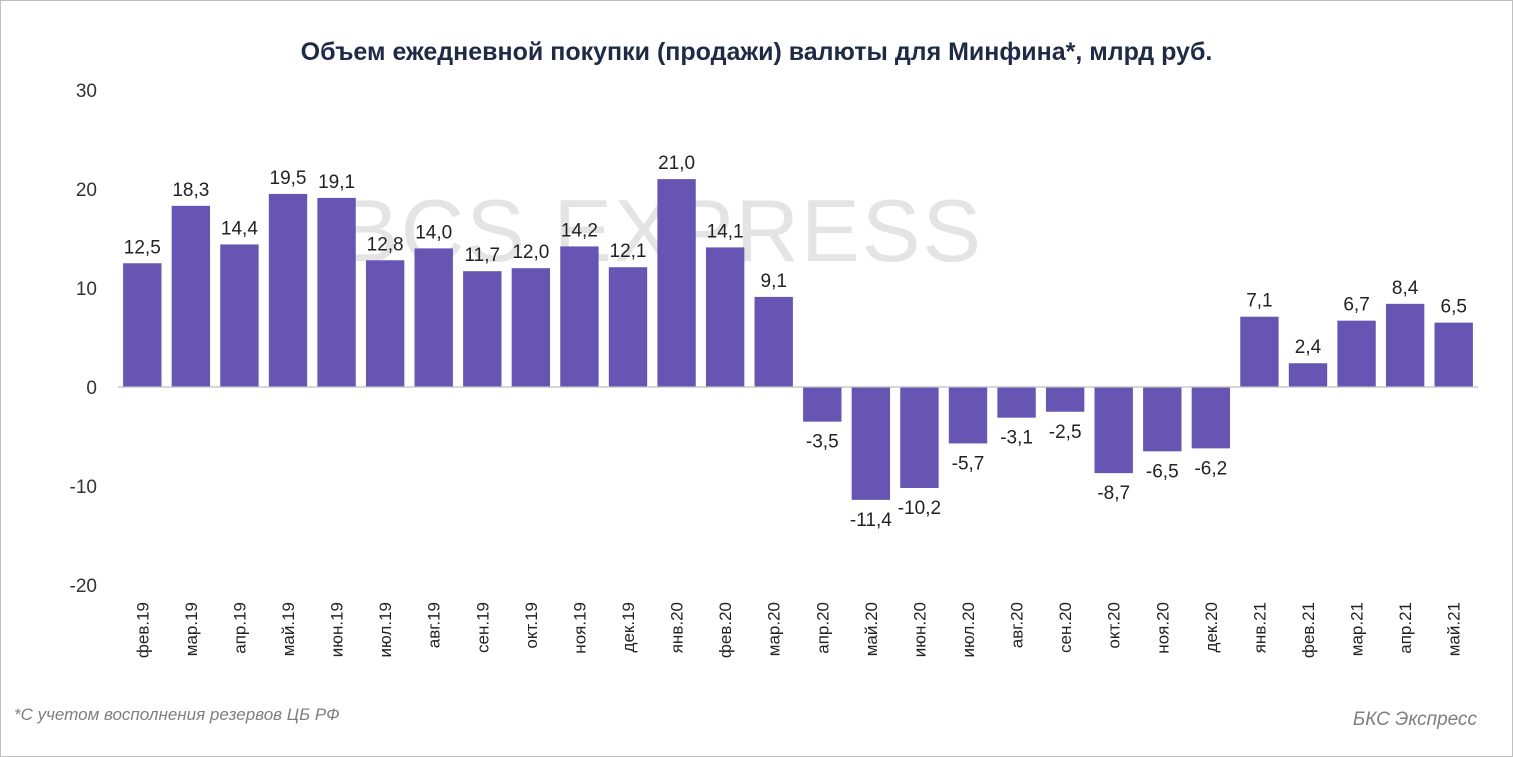 This screenshot has width=1513, height=757. What do you see at coordinates (86, 91) in the screenshot?
I see `y-tick-label: 30` at bounding box center [86, 91].